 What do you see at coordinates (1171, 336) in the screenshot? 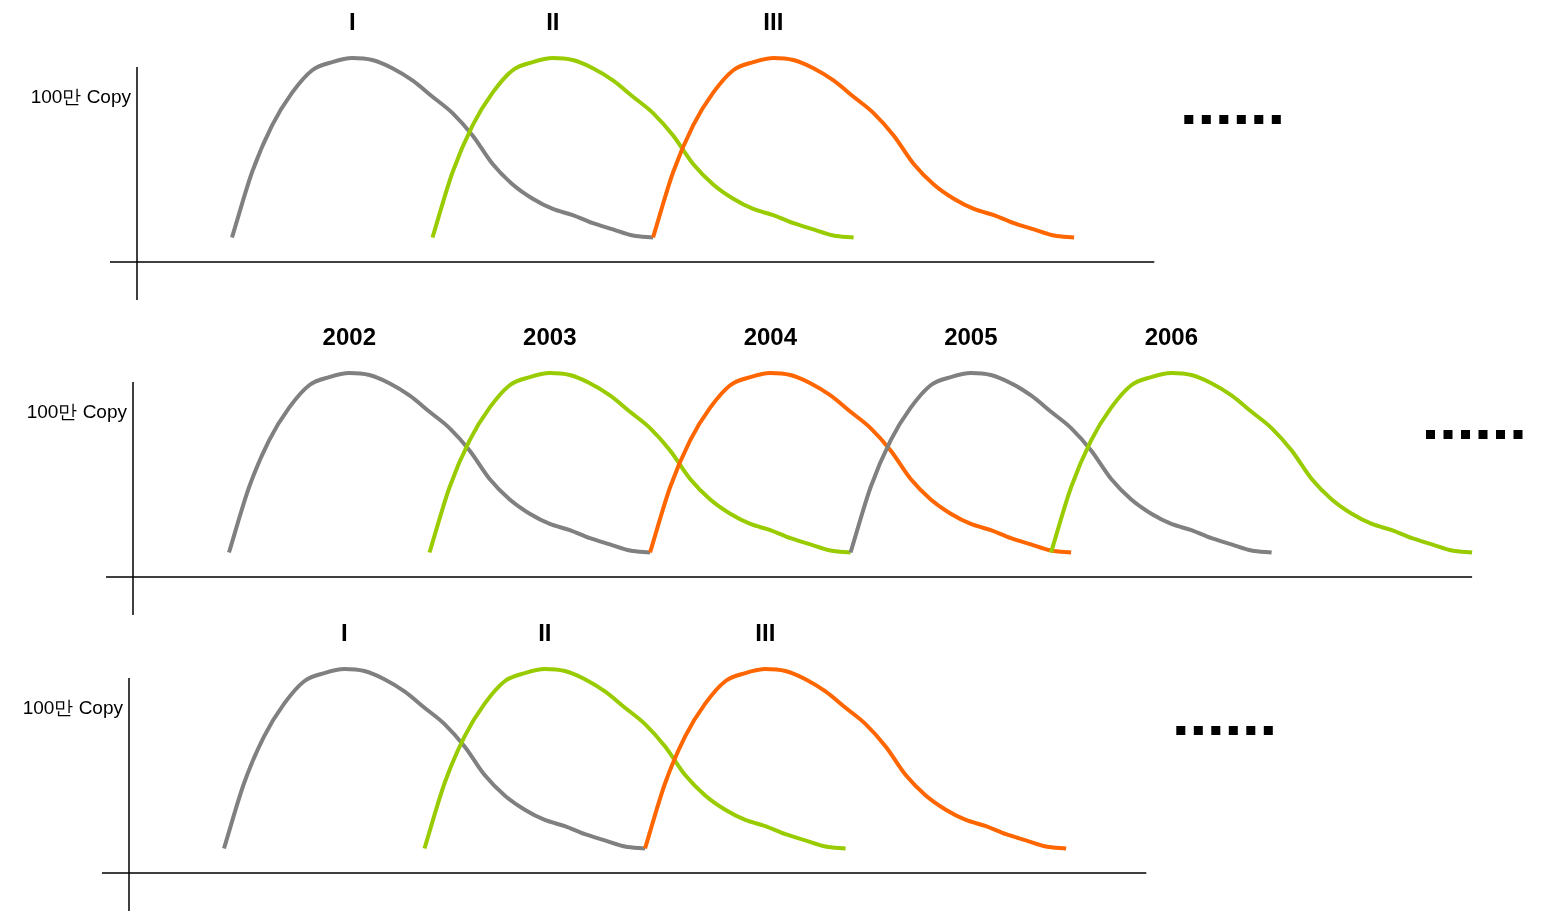
I see `series-label: 2006` at bounding box center [1171, 336].